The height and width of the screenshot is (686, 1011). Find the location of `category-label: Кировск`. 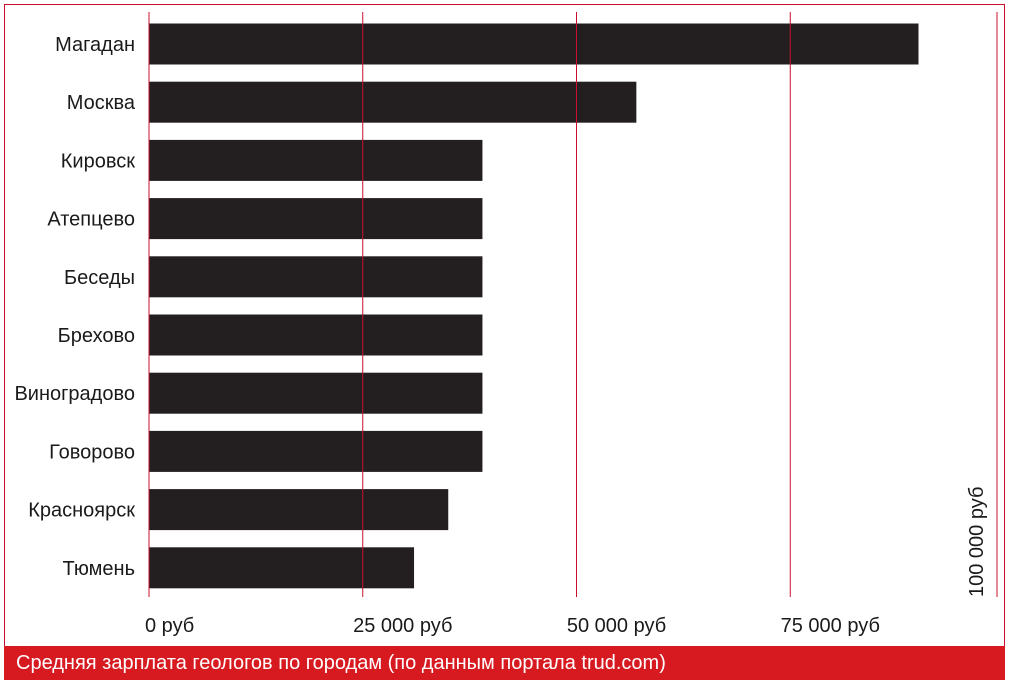

category-label: Кировск is located at coordinates (98, 161).